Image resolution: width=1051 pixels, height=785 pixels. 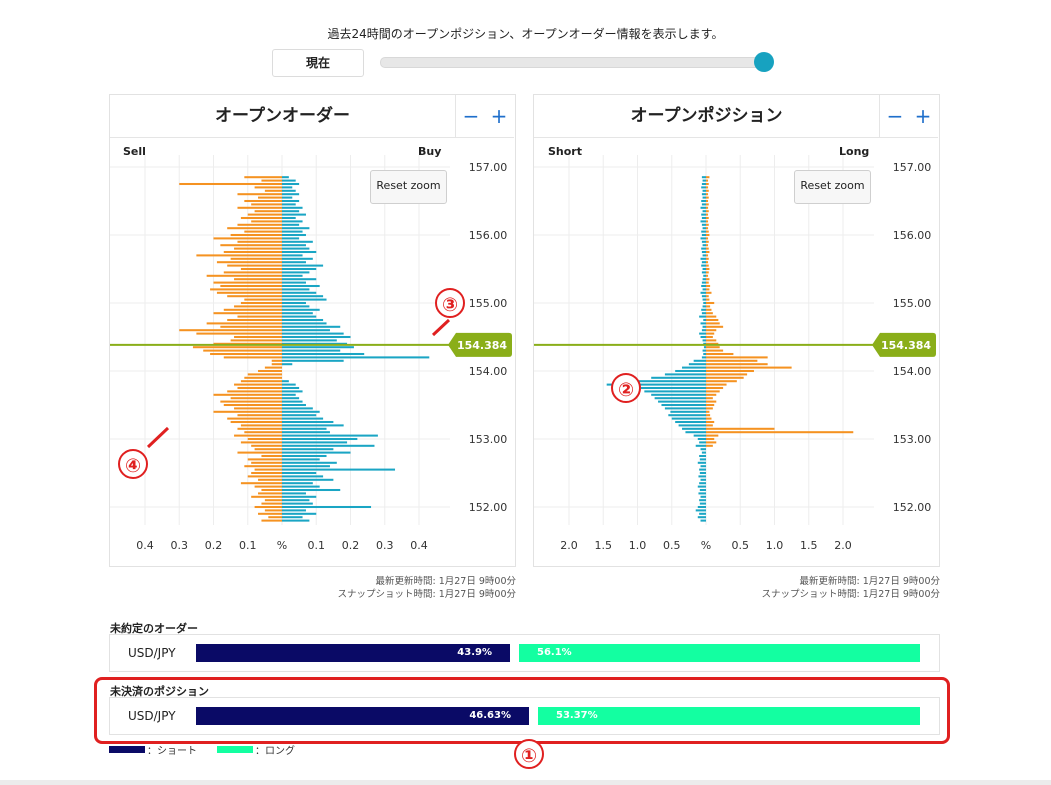 What do you see at coordinates (923, 116) in the screenshot?
I see `positions-zoom-in-button: +` at bounding box center [923, 116].